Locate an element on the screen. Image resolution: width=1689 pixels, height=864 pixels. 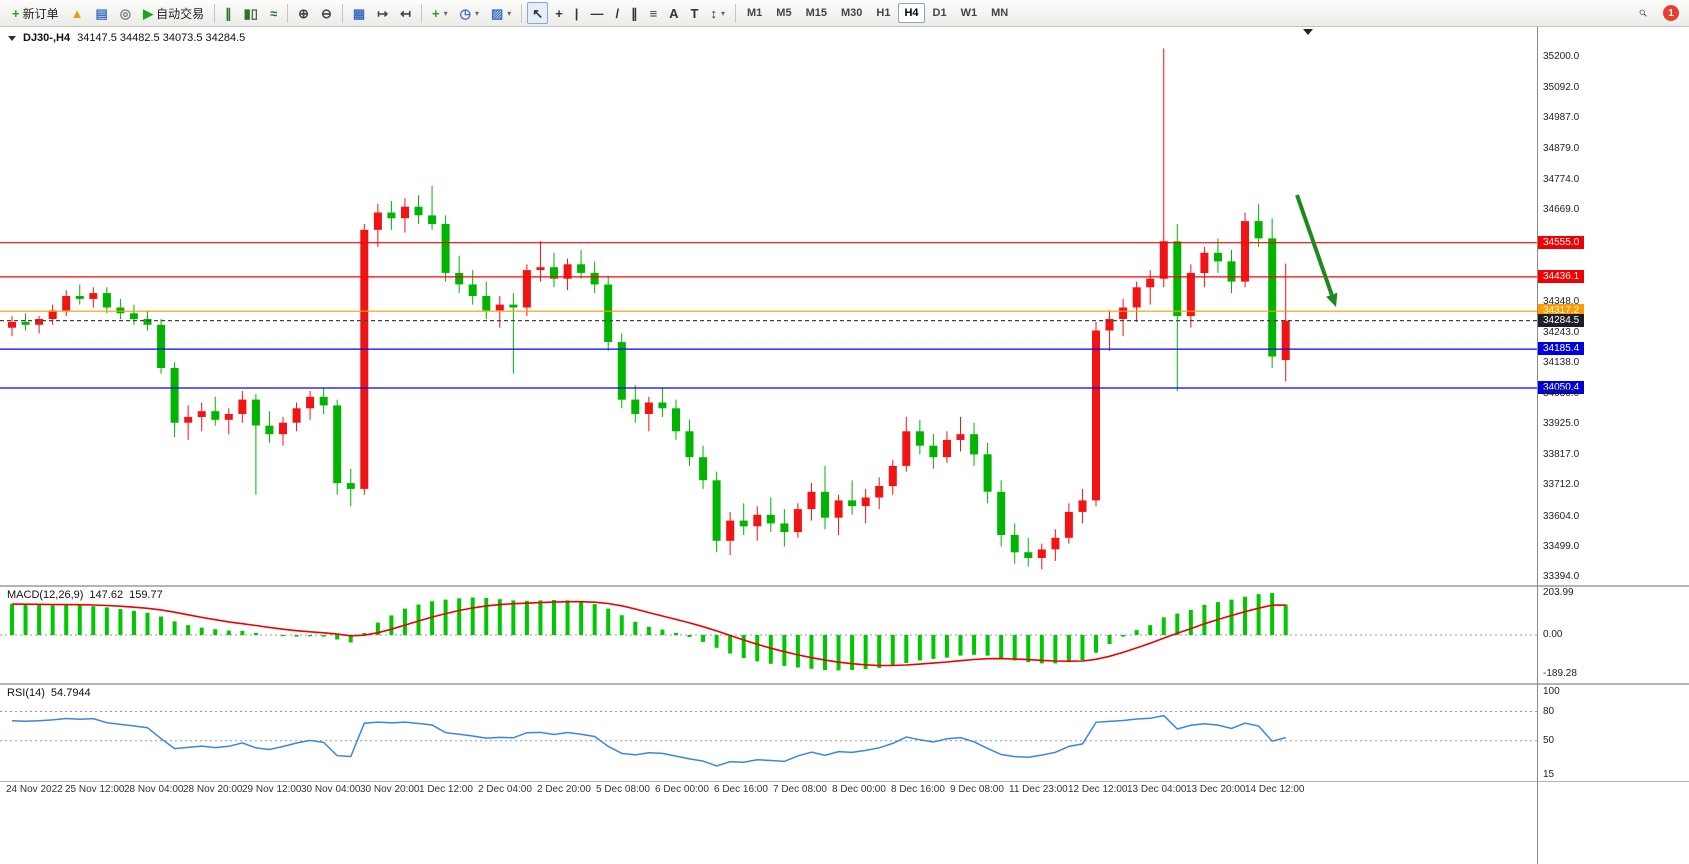
cursor-icon: ↖ is located at coordinates (538, 13).